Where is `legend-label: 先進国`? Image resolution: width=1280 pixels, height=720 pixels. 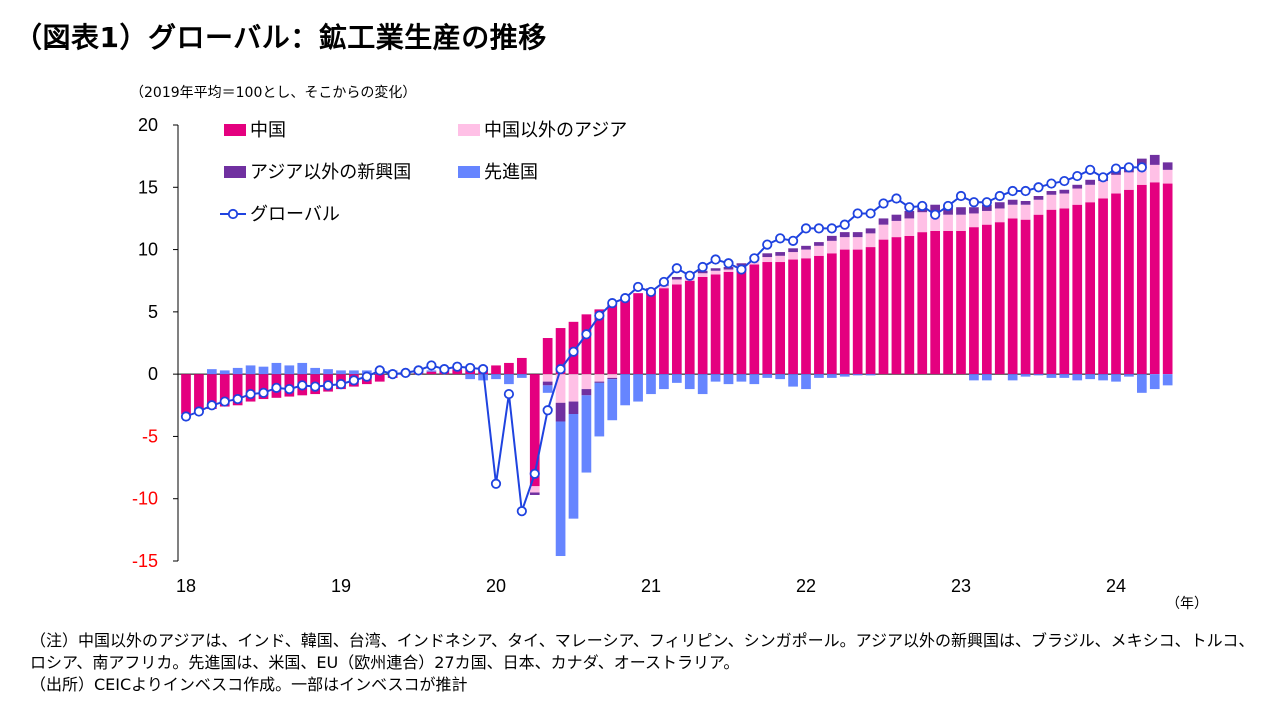 legend-label: 先進国 is located at coordinates (511, 172).